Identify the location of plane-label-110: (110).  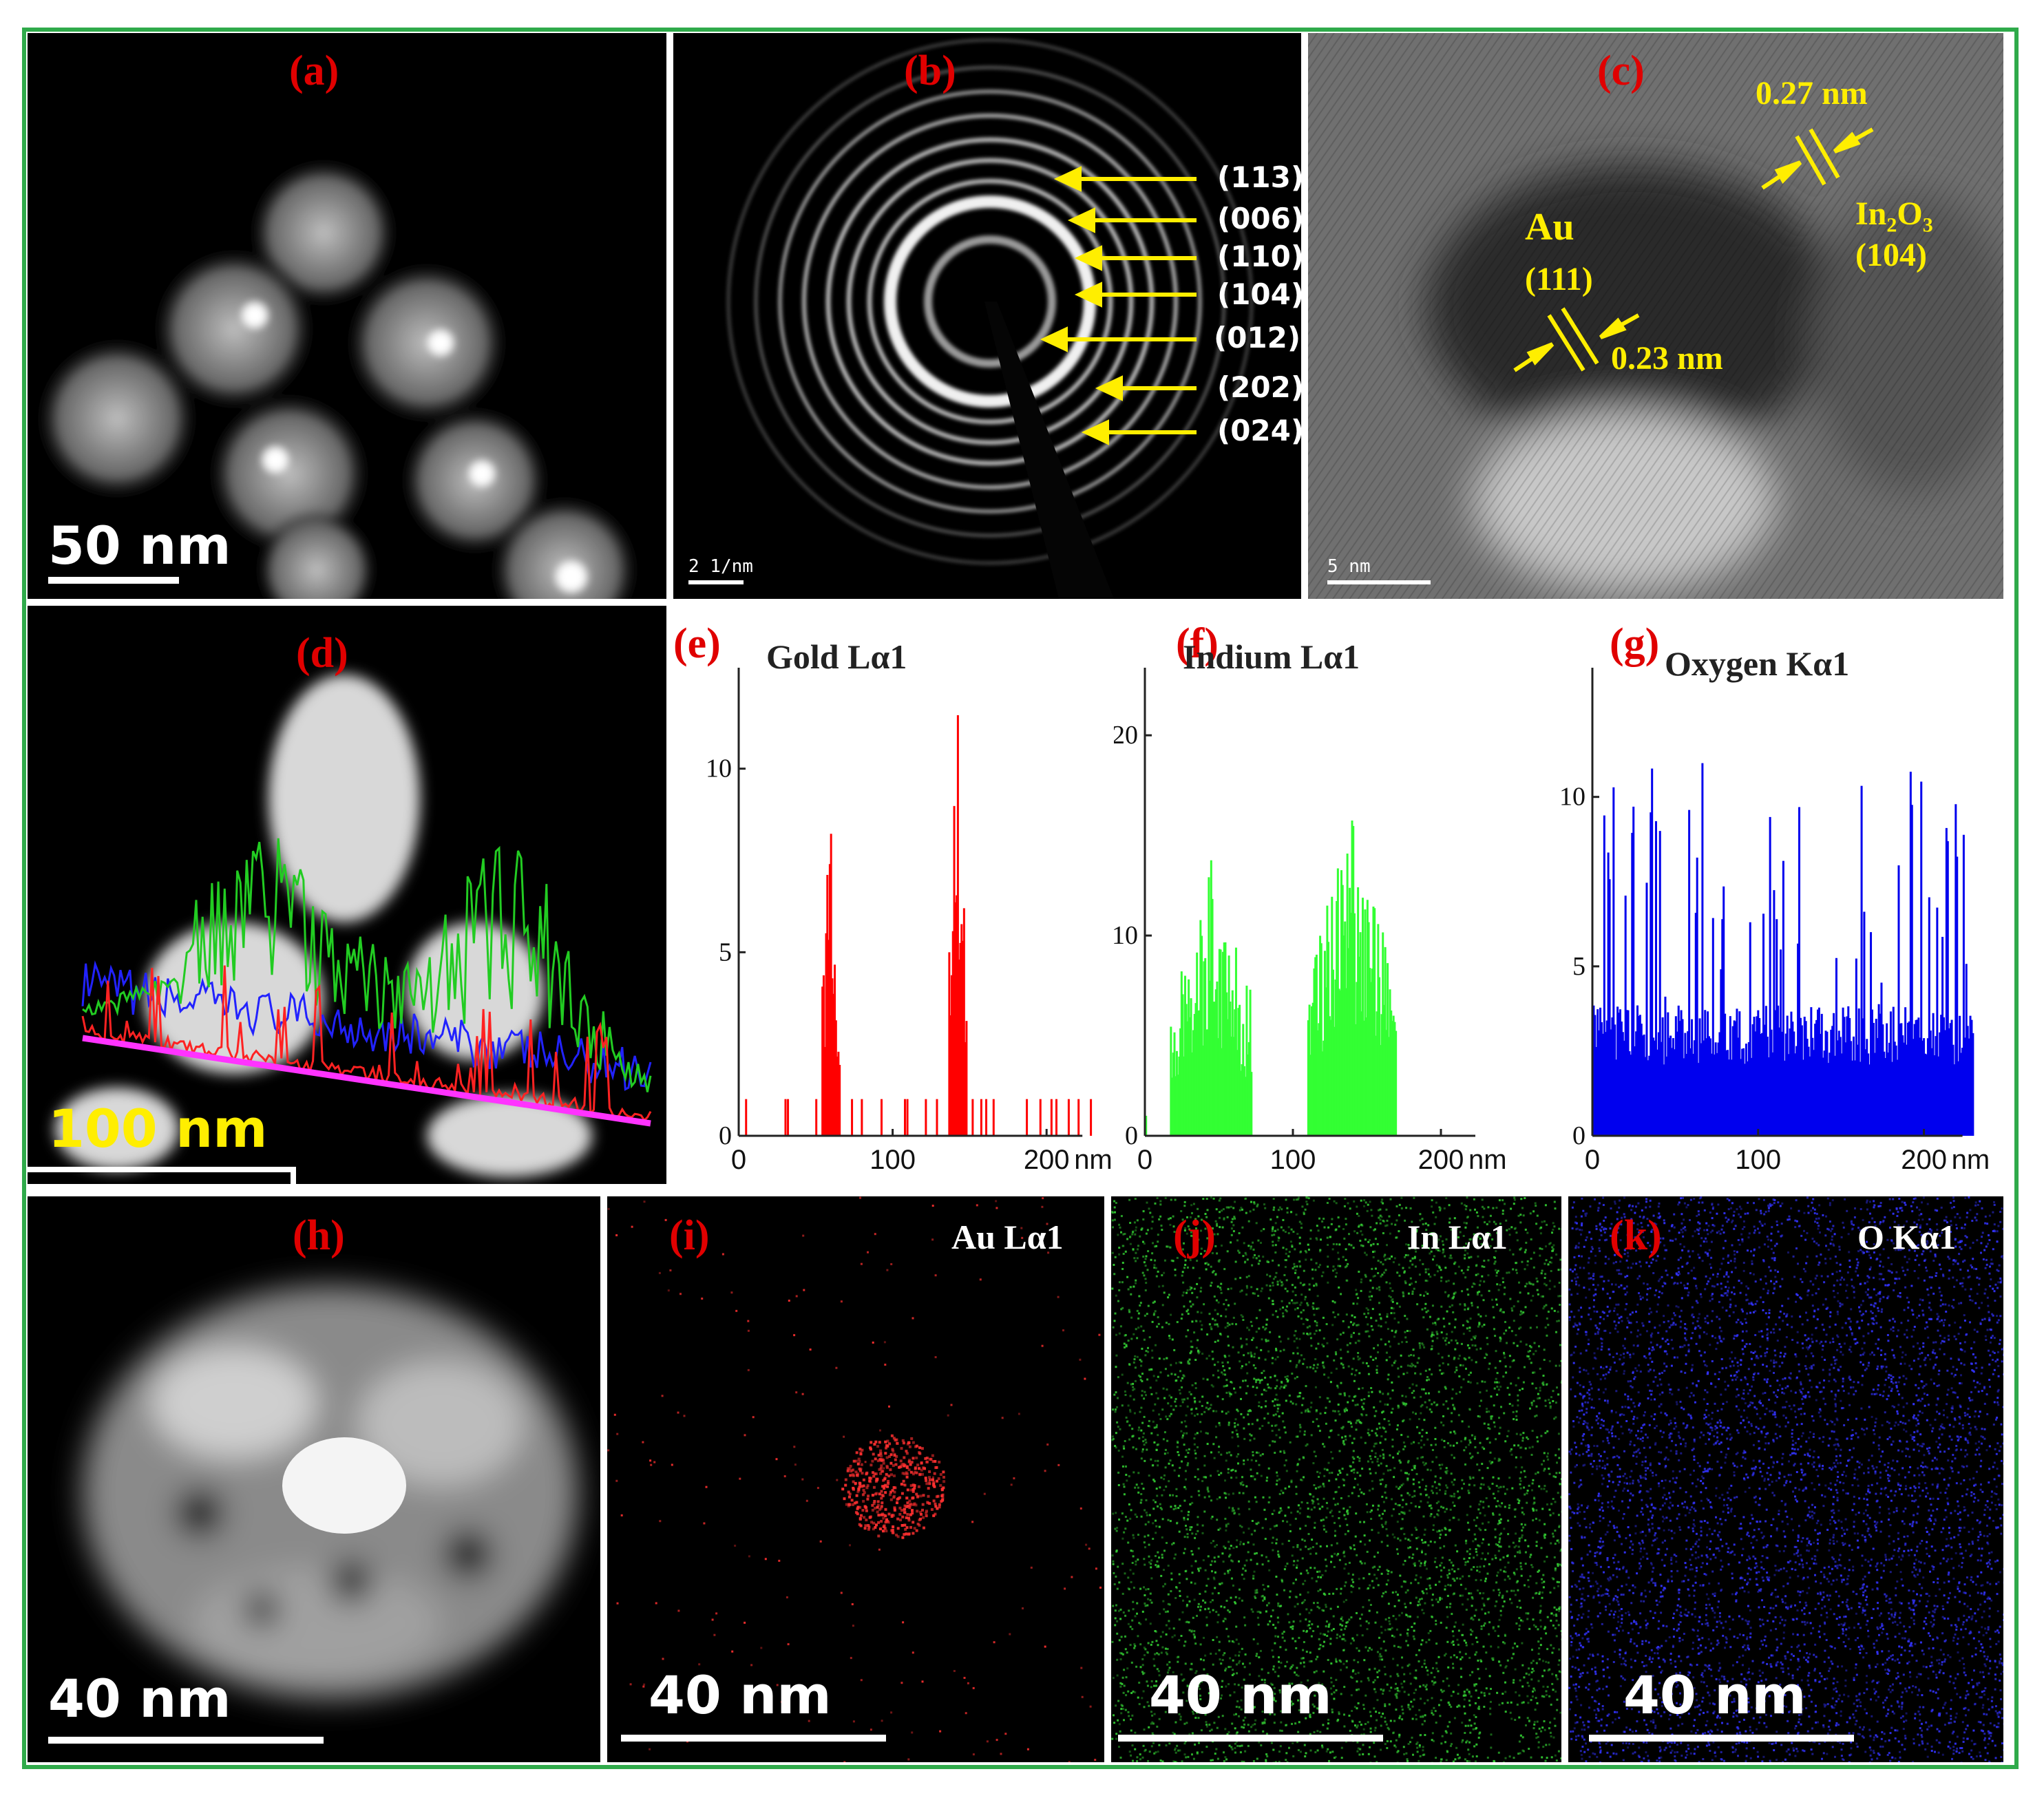
(1259, 256).